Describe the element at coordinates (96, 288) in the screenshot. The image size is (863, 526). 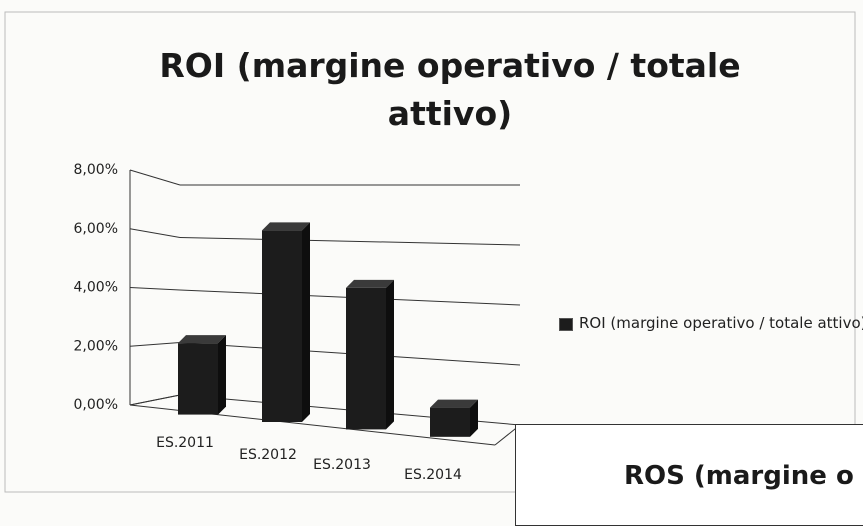
I see `y-tick-label: 4,00%` at that location.